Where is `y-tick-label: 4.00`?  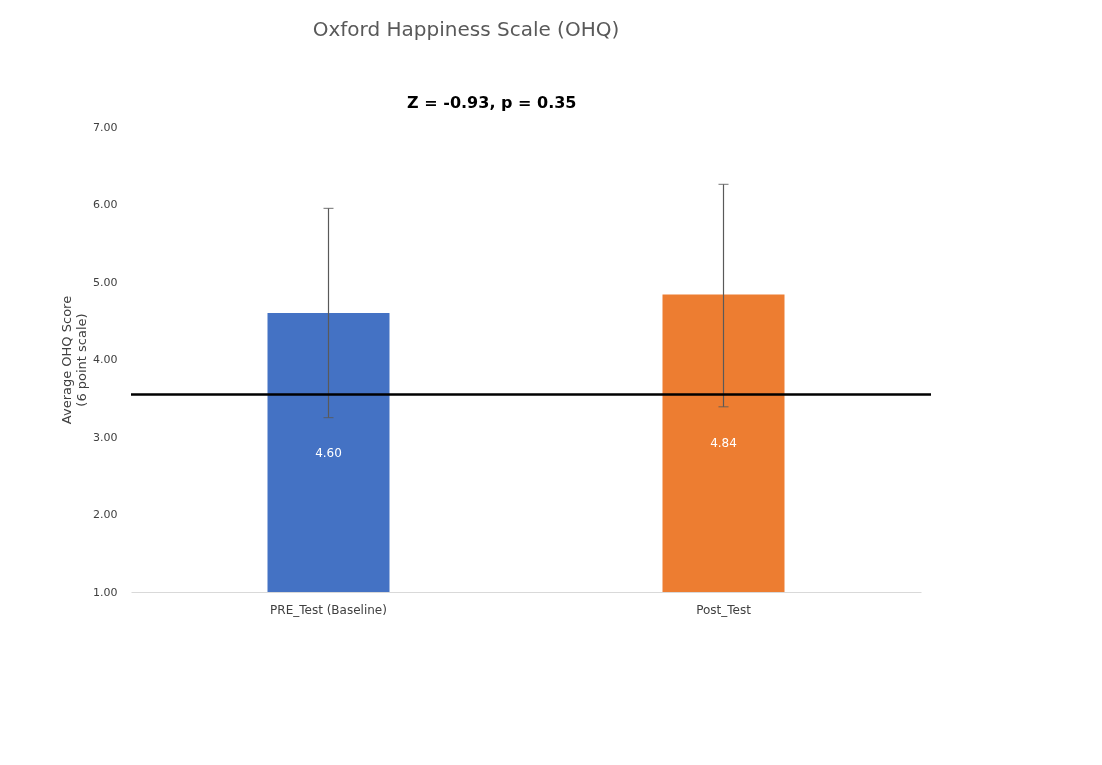
y-tick-label: 4.00 is located at coordinates (105, 359).